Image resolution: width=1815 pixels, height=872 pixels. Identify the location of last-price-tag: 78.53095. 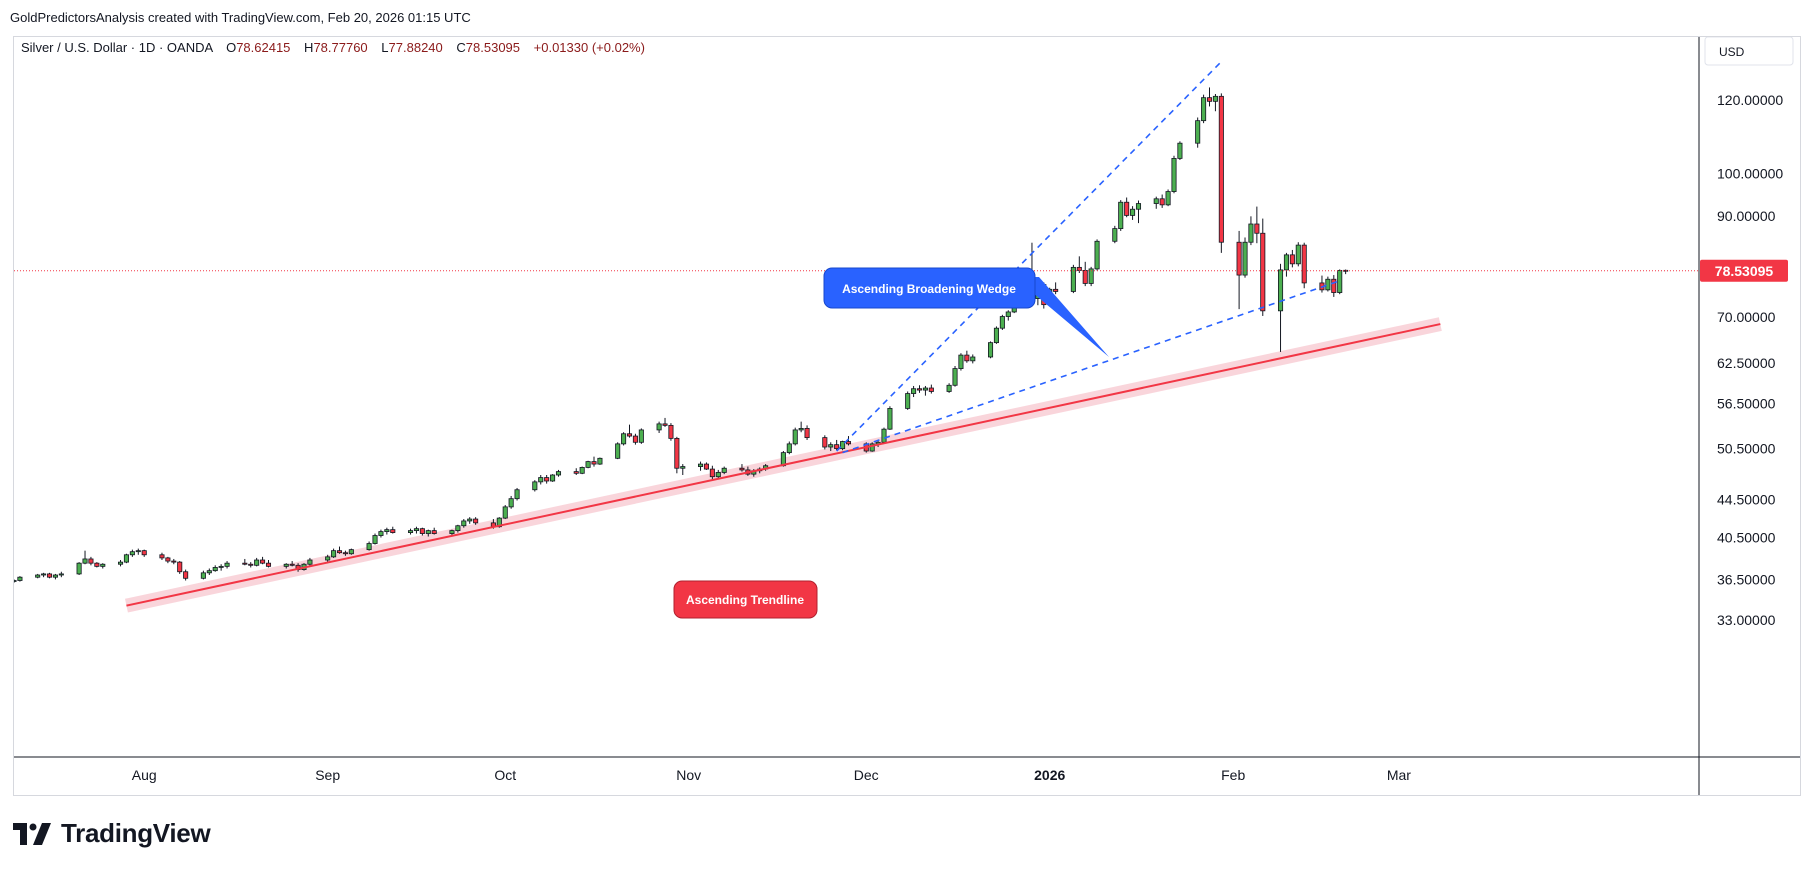
(1744, 270).